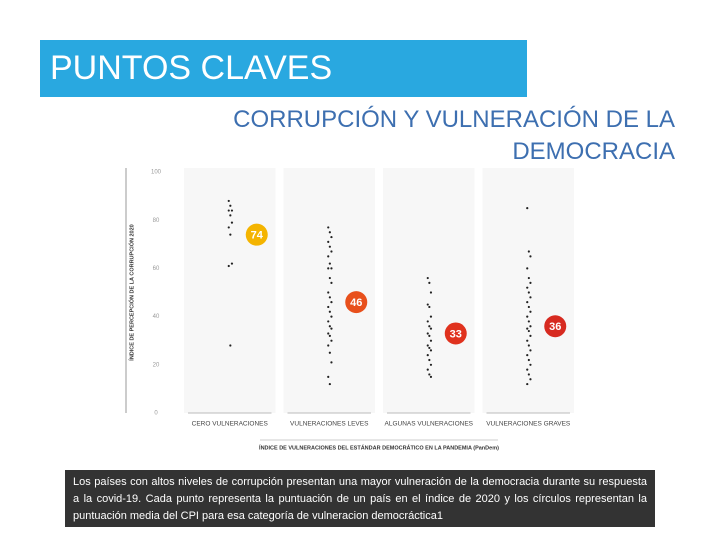 The height and width of the screenshot is (540, 720). I want to click on mean-label: 33, so click(456, 334).